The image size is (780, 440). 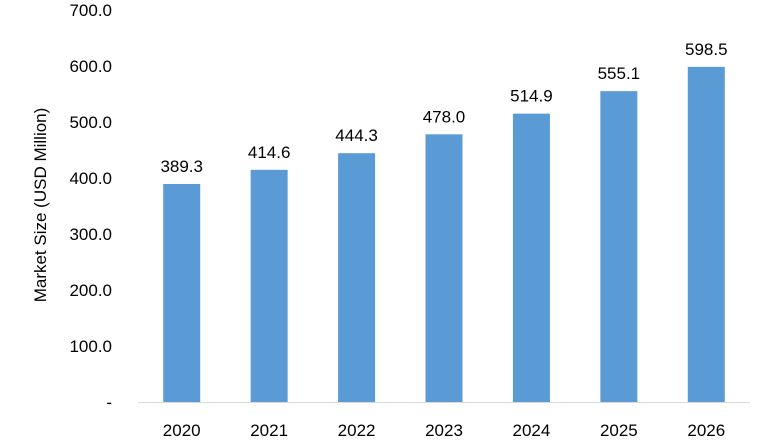 I want to click on y-axis-title: Market Size (USD Million), so click(x=40, y=205).